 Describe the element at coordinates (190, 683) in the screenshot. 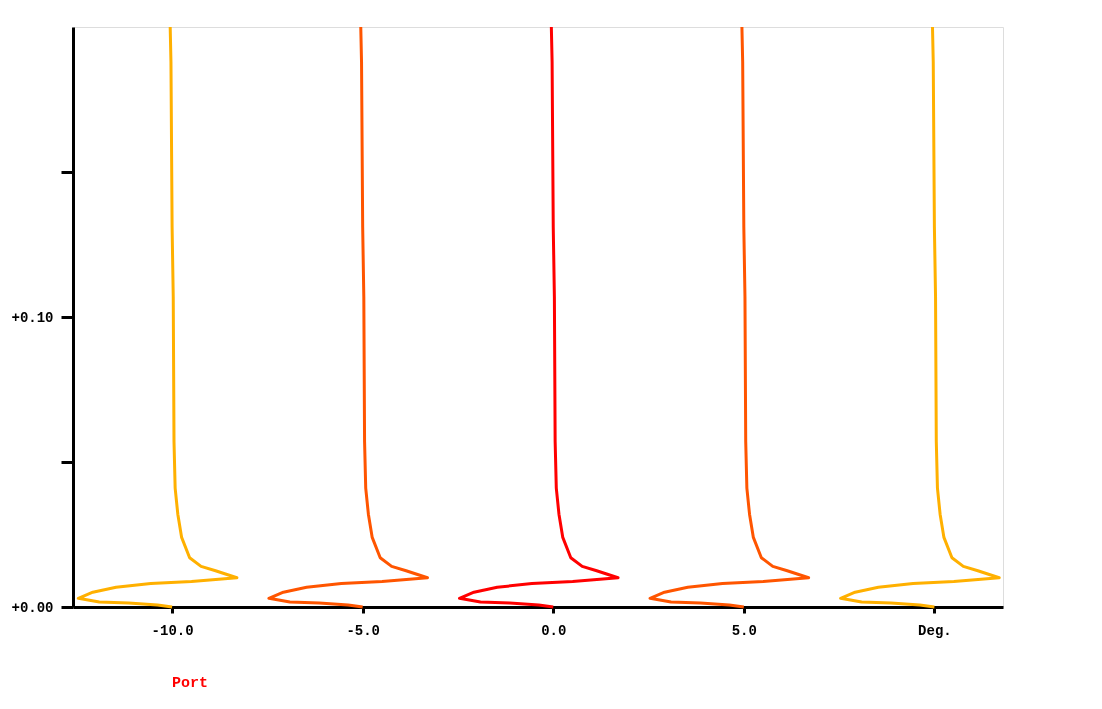

I see `text: Port` at that location.